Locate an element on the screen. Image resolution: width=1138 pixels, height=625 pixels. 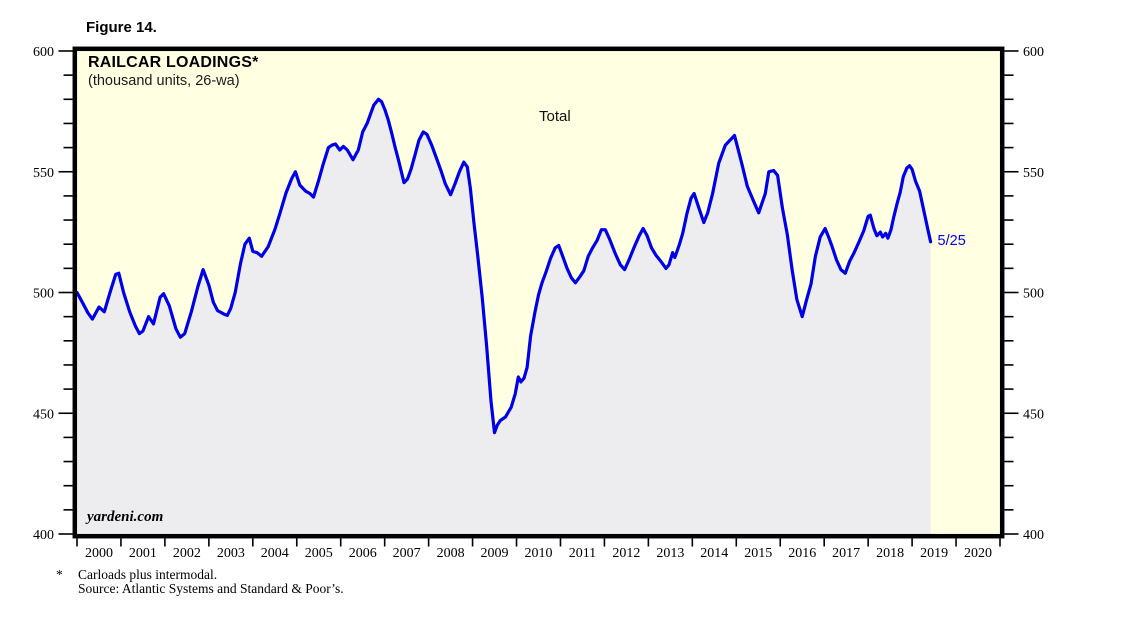
x-axis-tick-label: 2018 is located at coordinates (890, 553).